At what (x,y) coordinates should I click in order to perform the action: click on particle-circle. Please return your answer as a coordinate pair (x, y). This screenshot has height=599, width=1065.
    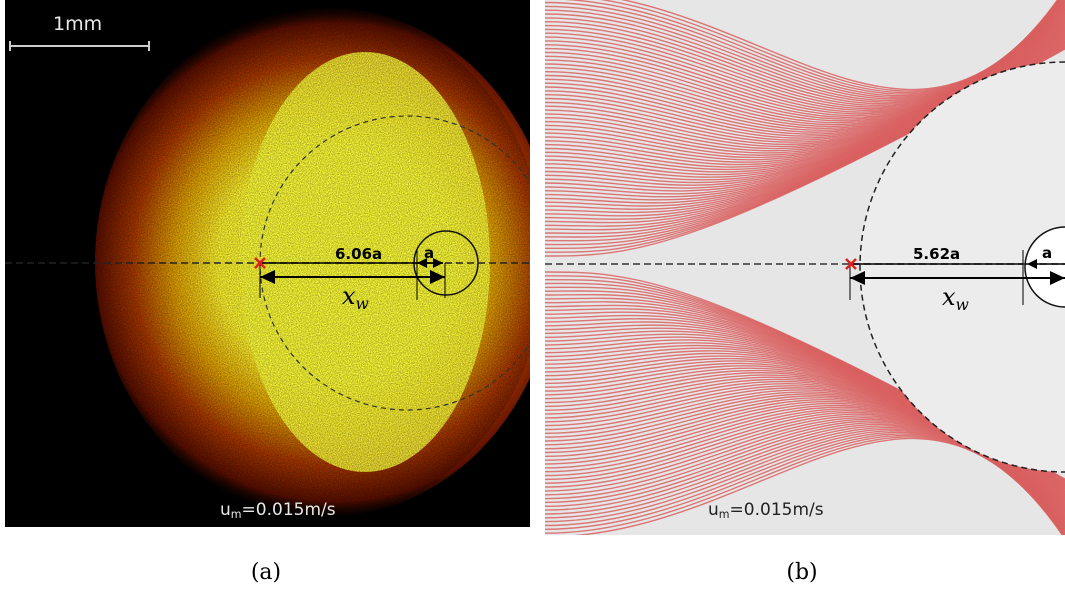
    Looking at the image, I should click on (1044, 267).